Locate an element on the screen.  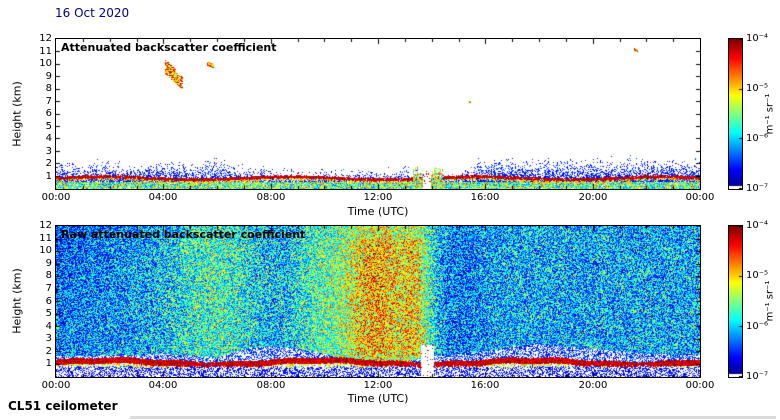
colorbar-1-gradient is located at coordinates (735, 114).